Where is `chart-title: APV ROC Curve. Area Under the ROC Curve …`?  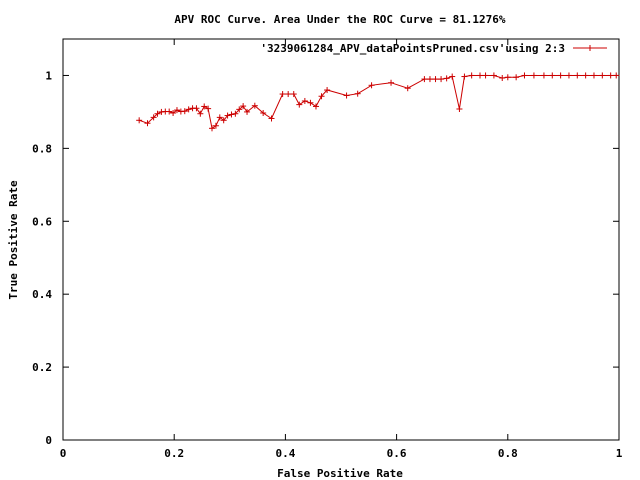 chart-title: APV ROC Curve. Area Under the ROC Curve … is located at coordinates (340, 19).